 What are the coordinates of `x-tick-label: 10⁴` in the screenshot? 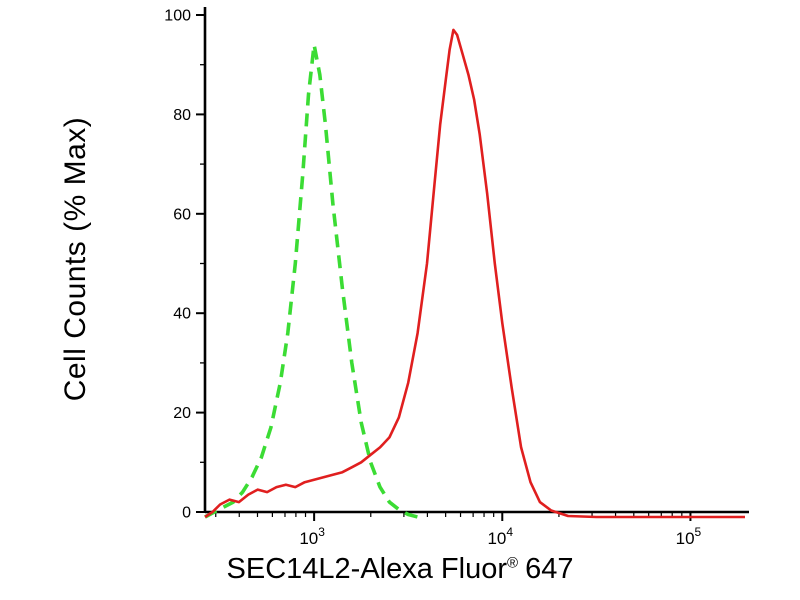 It's located at (500, 536).